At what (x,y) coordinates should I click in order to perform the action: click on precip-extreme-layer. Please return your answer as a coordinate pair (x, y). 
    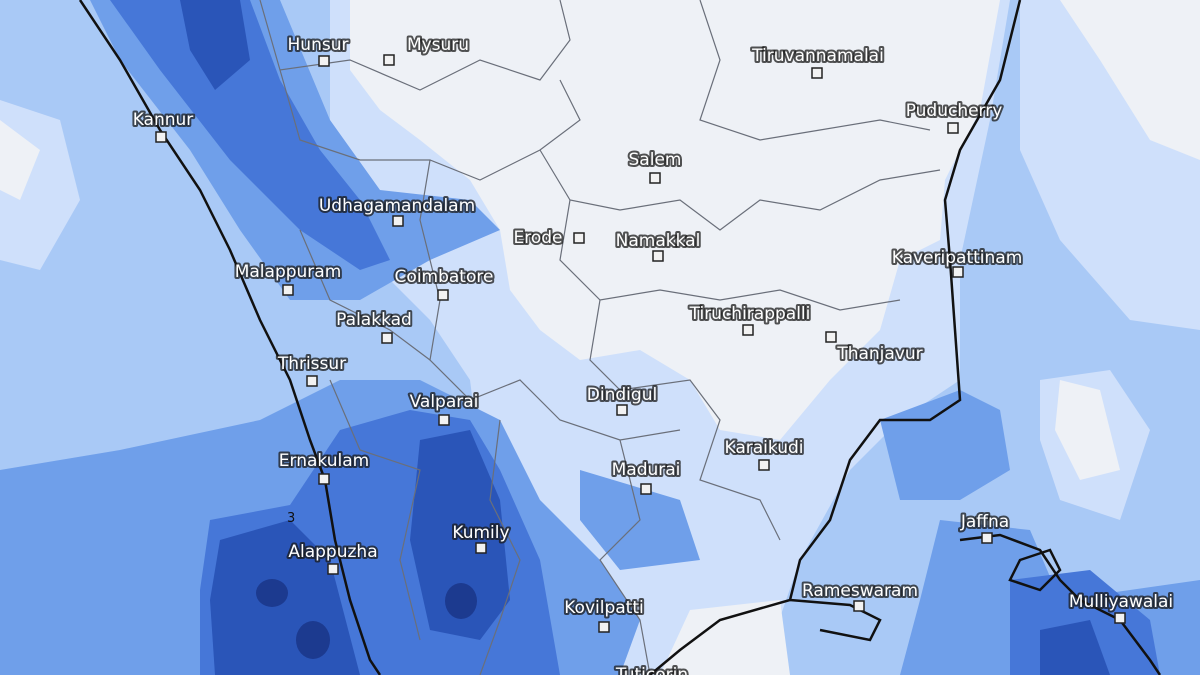
    Looking at the image, I should click on (366, 619).